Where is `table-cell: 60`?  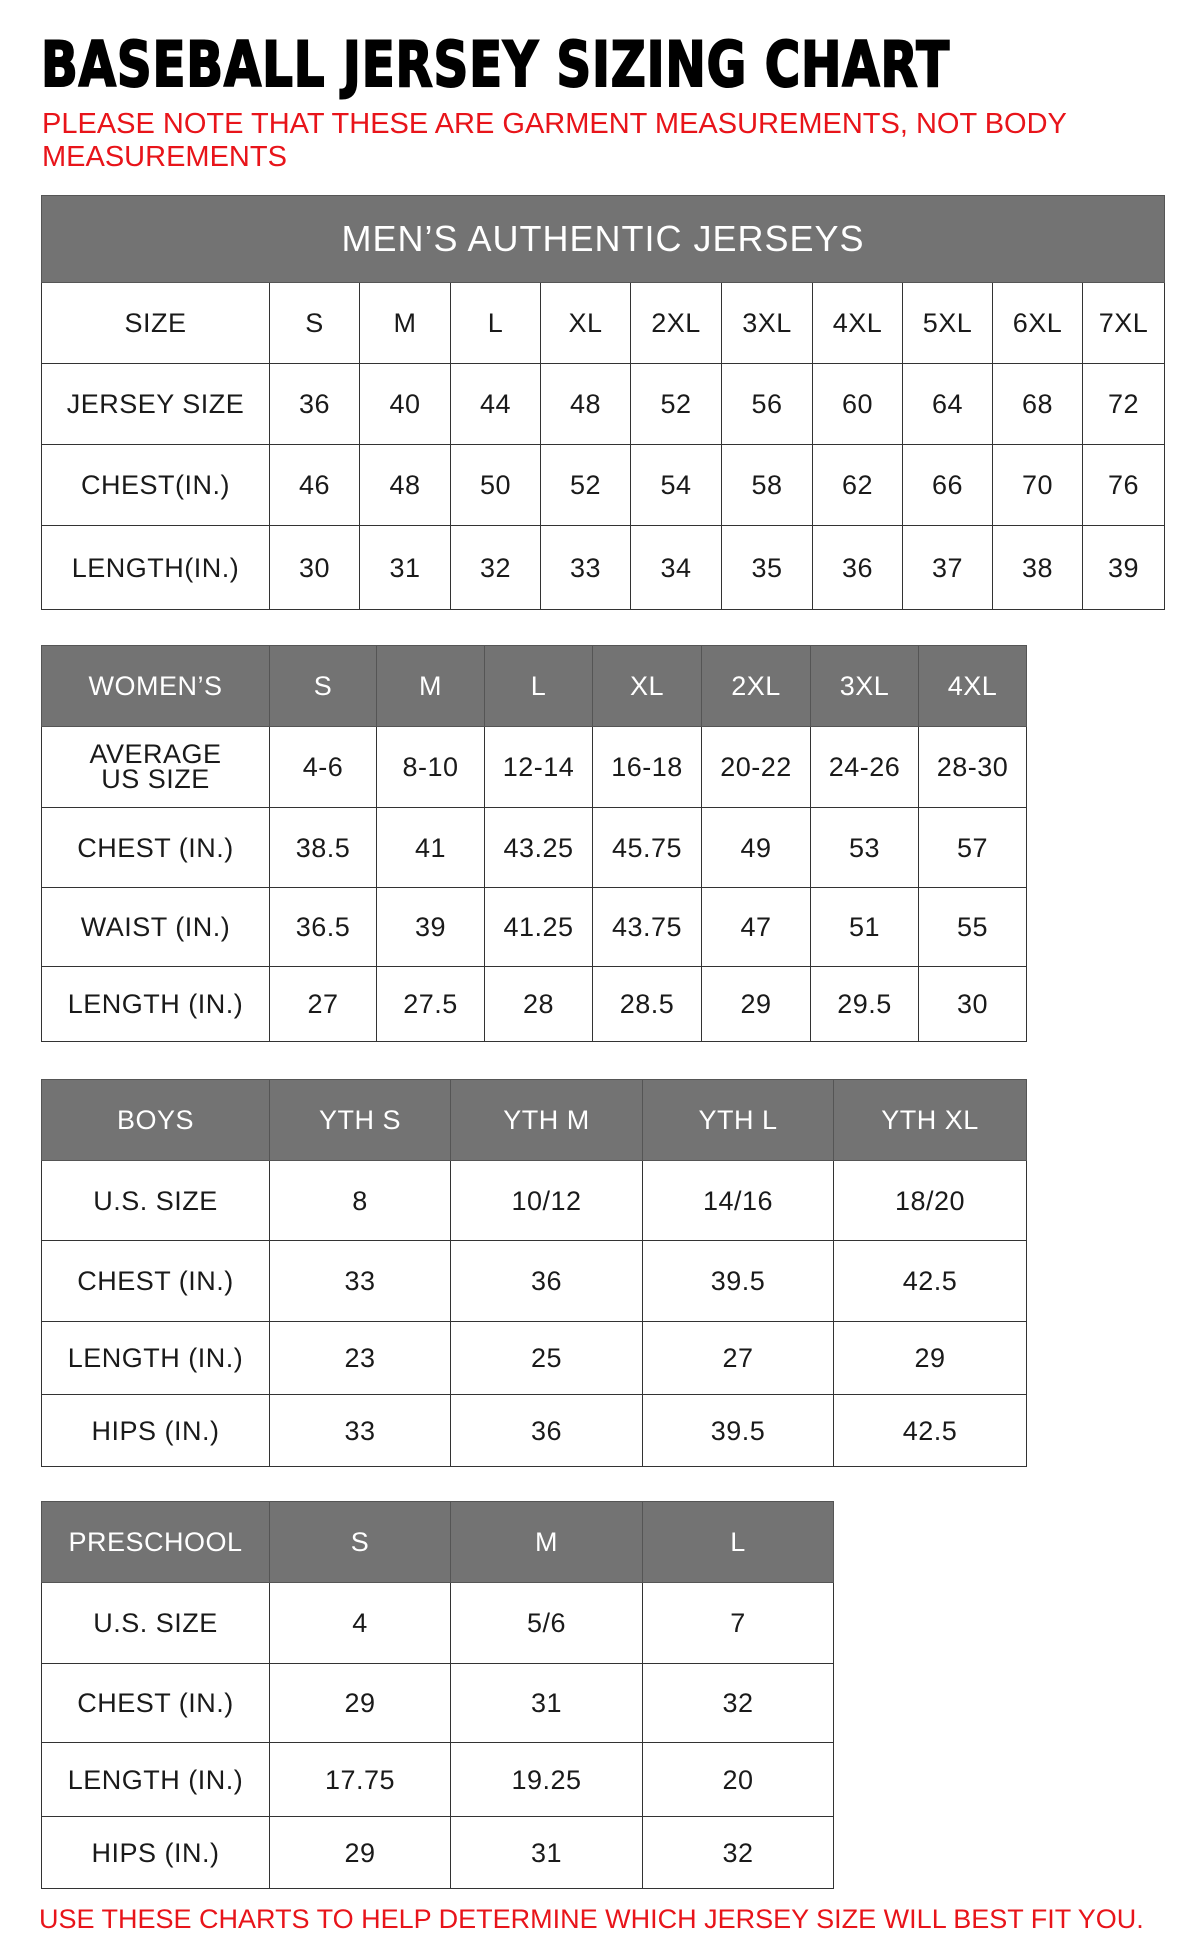 table-cell: 60 is located at coordinates (857, 404).